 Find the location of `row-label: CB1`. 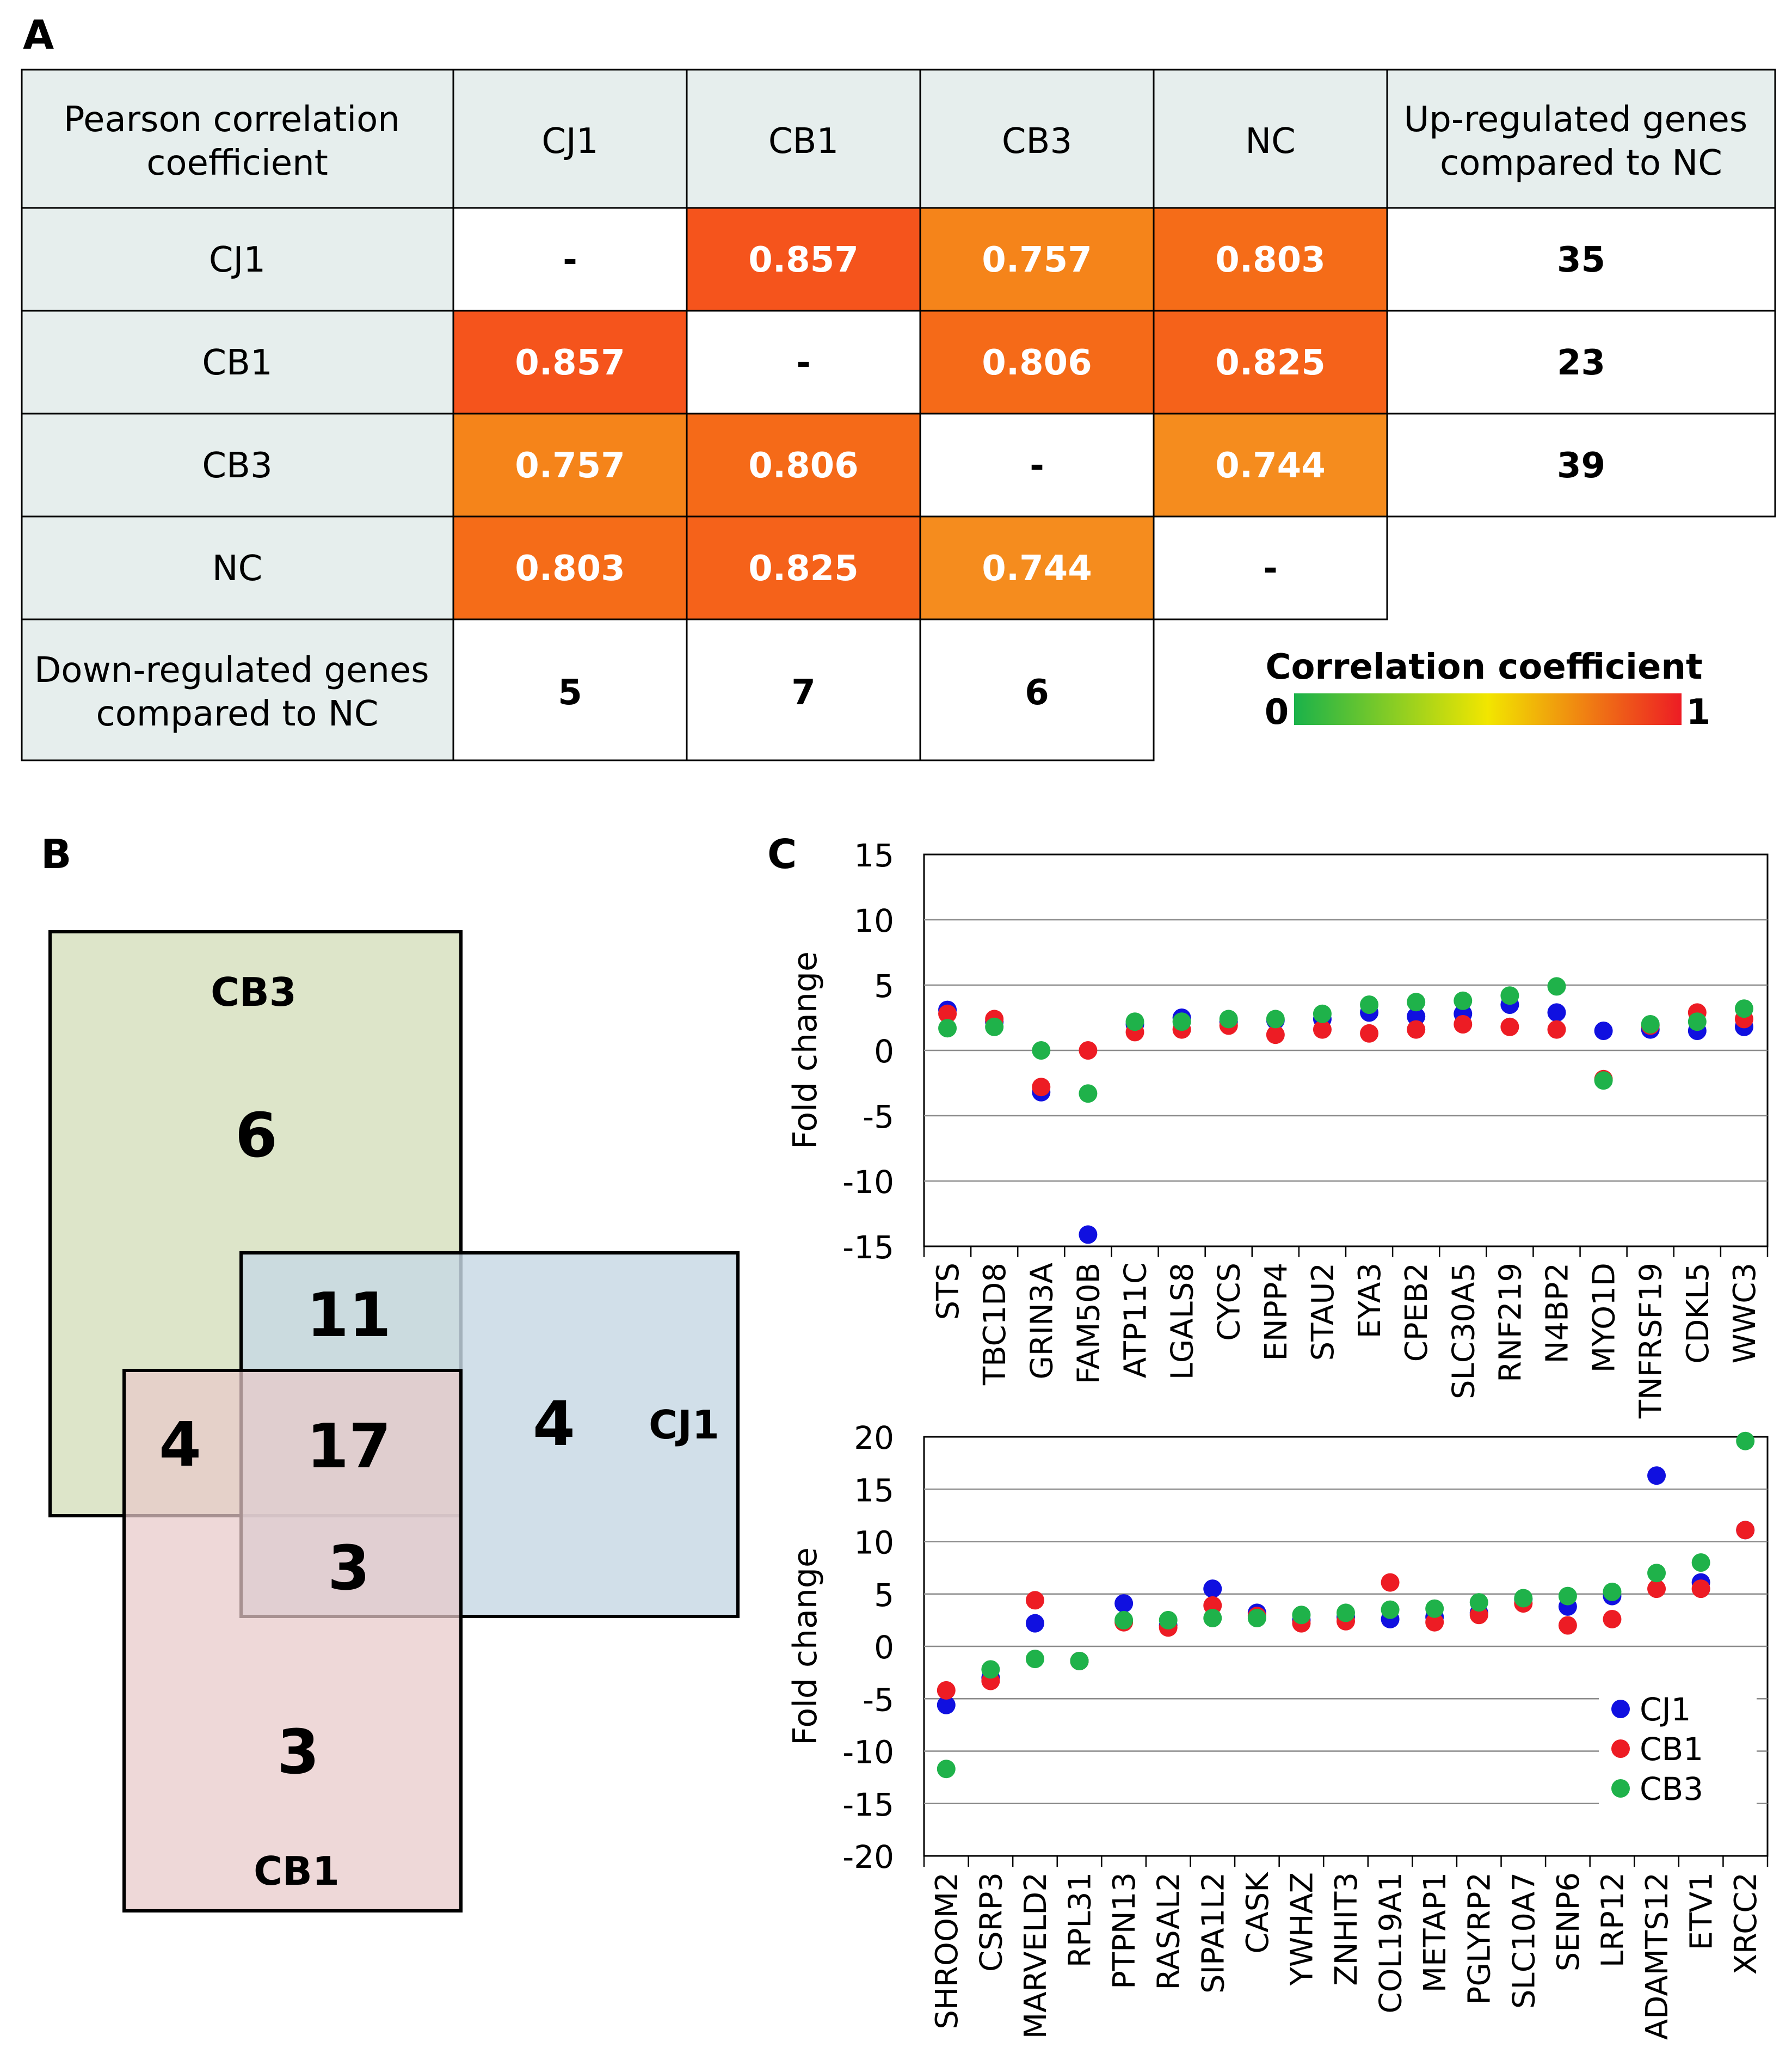

row-label: CB1 is located at coordinates (237, 363).